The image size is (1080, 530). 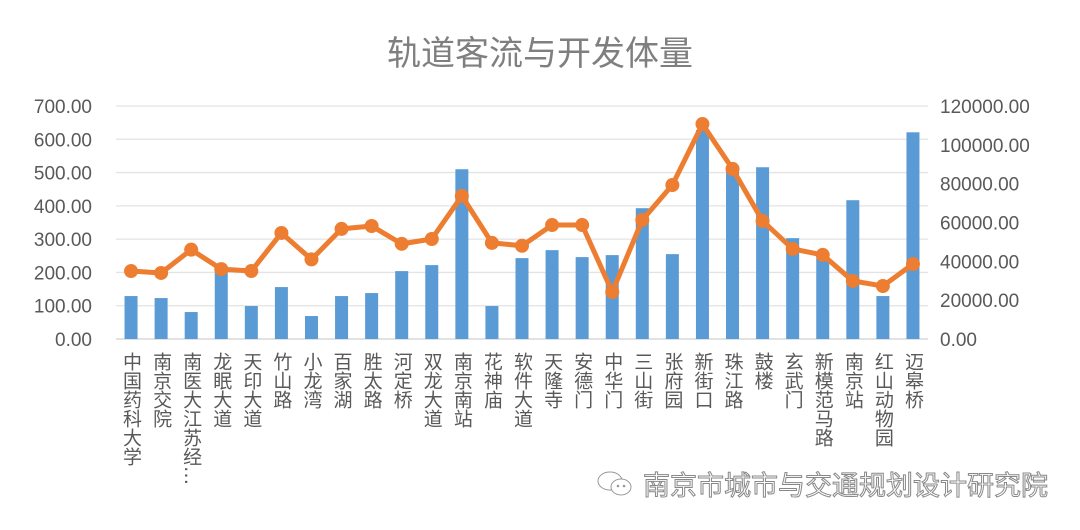 What do you see at coordinates (522, 390) in the screenshot?
I see `x-tick-label: 软件大道` at bounding box center [522, 390].